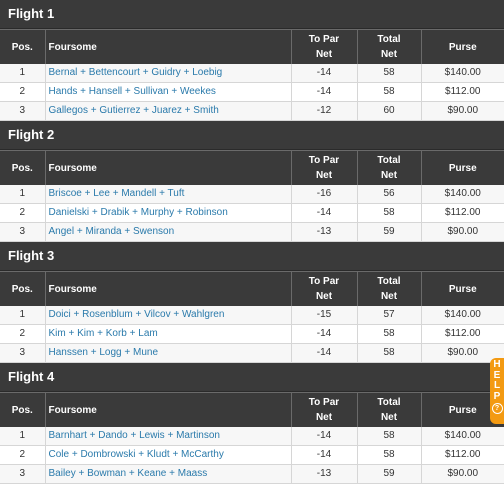  I want to click on cell-foursome-link: Hands + Hansell + Sullivan + Weekes, so click(167, 92).